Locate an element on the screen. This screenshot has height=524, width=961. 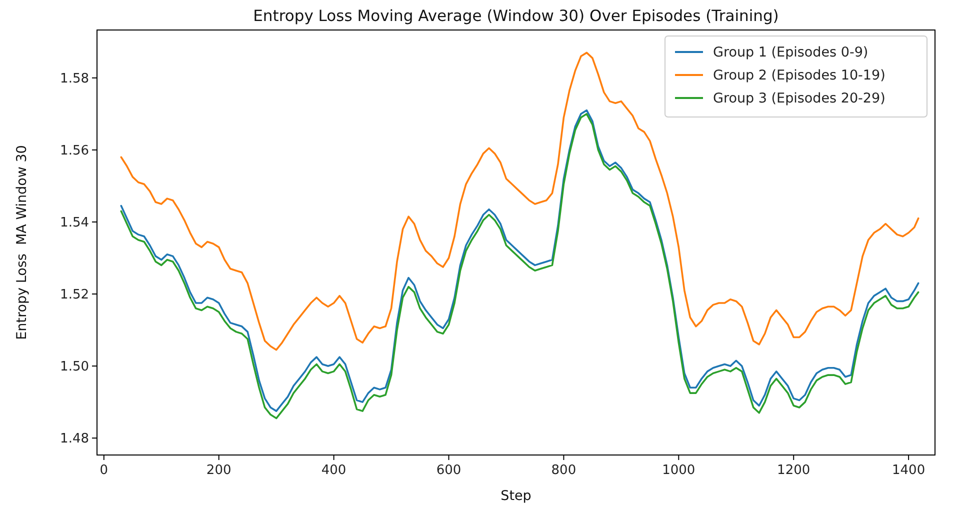
x-tick-label: 1200 is located at coordinates (793, 470).